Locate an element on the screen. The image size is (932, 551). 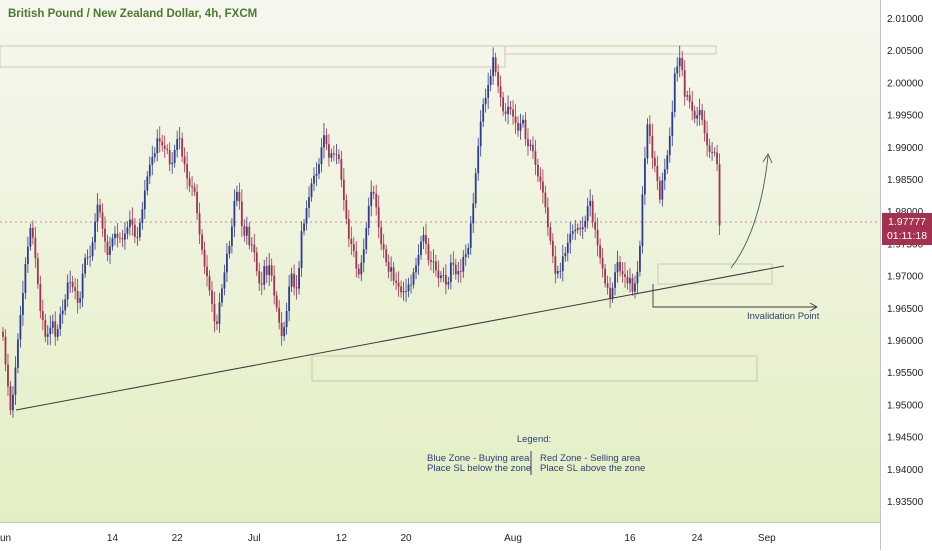
x-tick-label: Aug is located at coordinates (513, 538).